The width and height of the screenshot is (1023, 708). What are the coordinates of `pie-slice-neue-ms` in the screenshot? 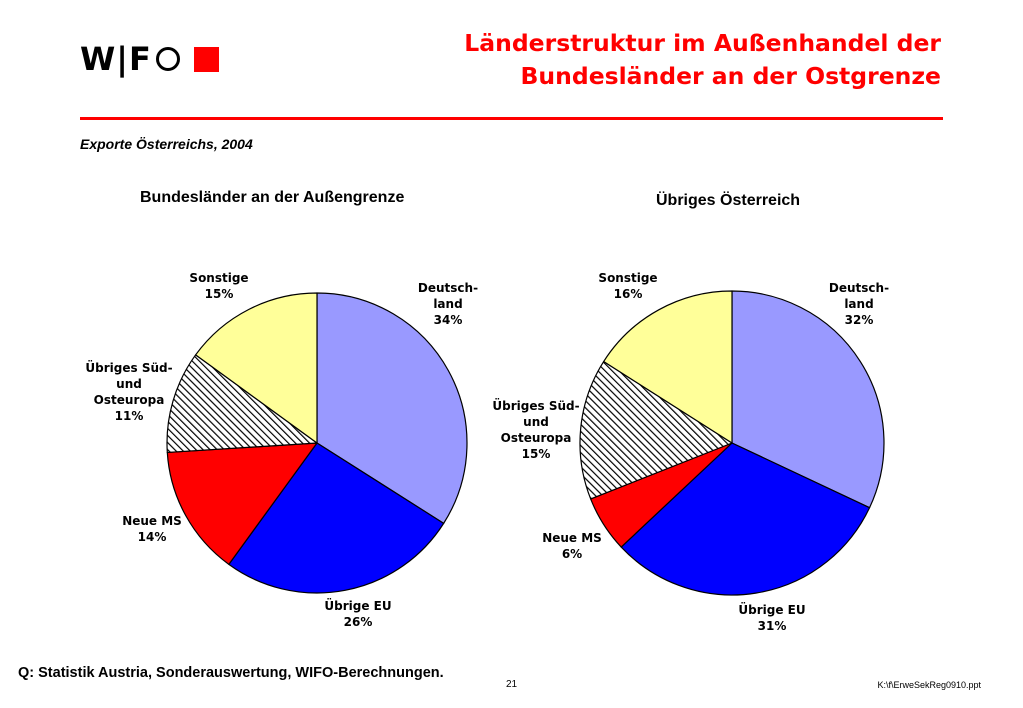 It's located at (242, 503).